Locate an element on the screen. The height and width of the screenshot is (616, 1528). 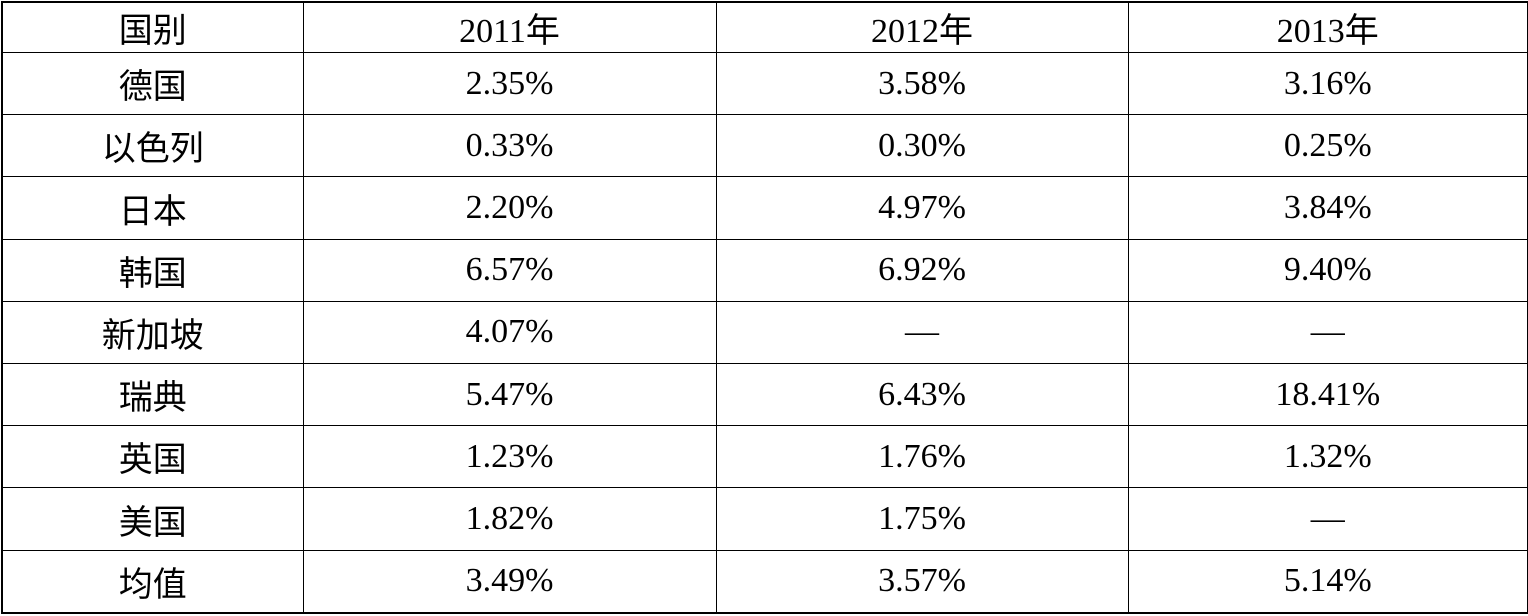
table-row: 日本 2.20% 4.97% 3.84% is located at coordinates (764, 208).